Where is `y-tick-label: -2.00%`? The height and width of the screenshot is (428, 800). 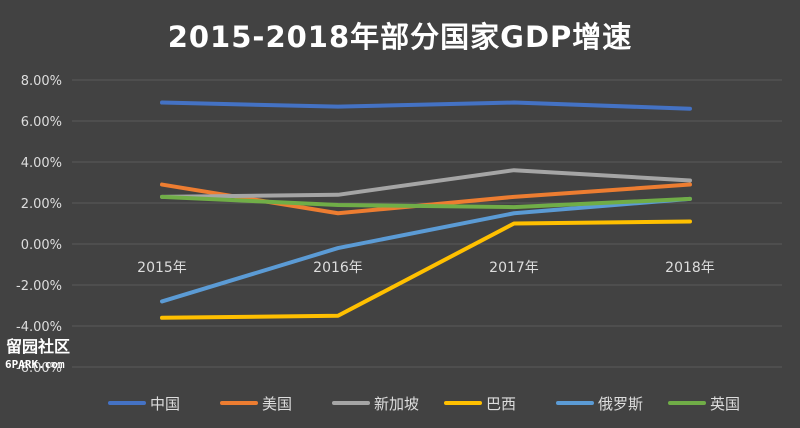 y-tick-label: -2.00% is located at coordinates (39, 286).